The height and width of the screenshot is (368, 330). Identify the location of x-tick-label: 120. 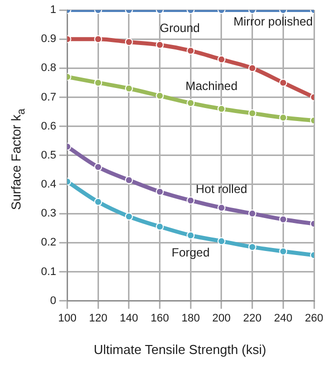
(98, 318).